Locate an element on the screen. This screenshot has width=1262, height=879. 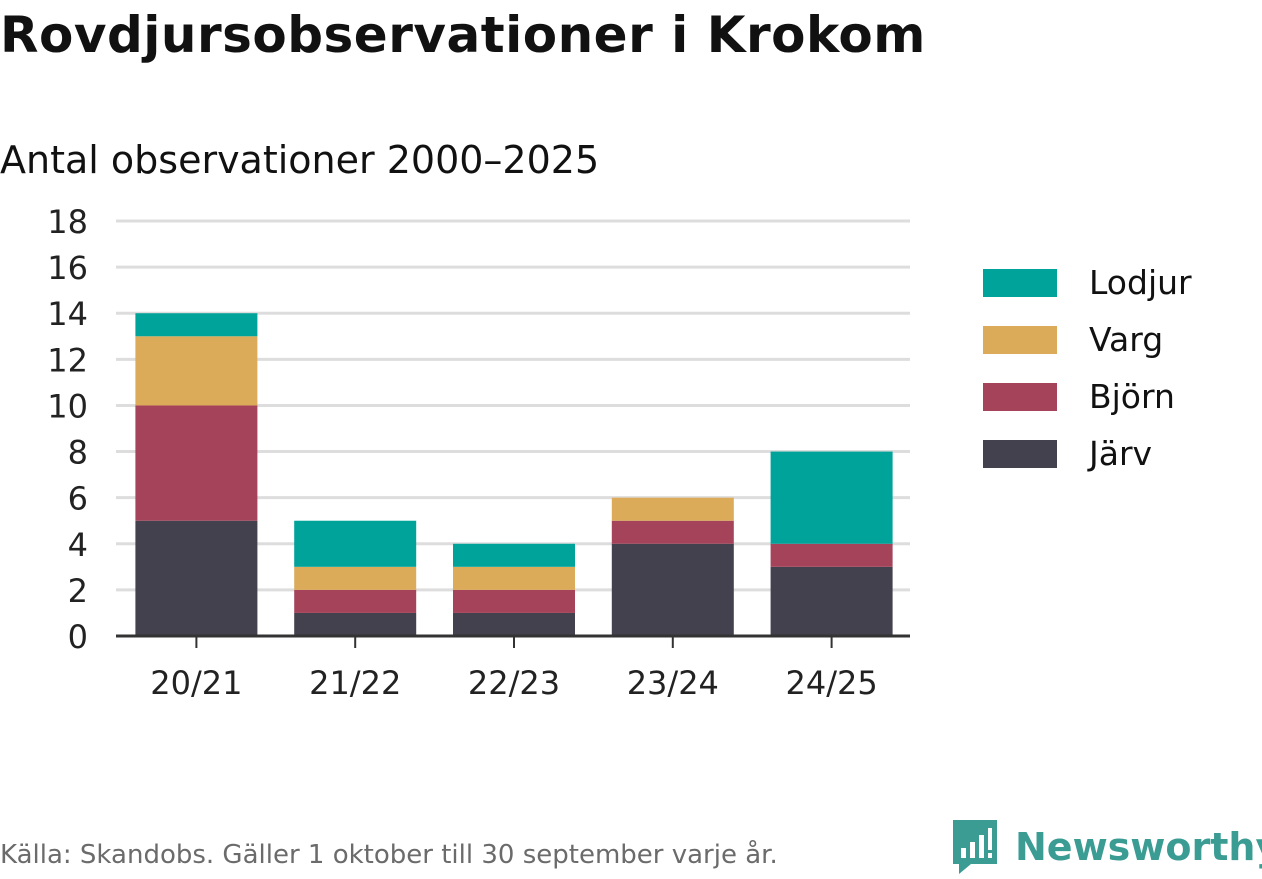
x-tick-label: 22/23 is located at coordinates (514, 683).